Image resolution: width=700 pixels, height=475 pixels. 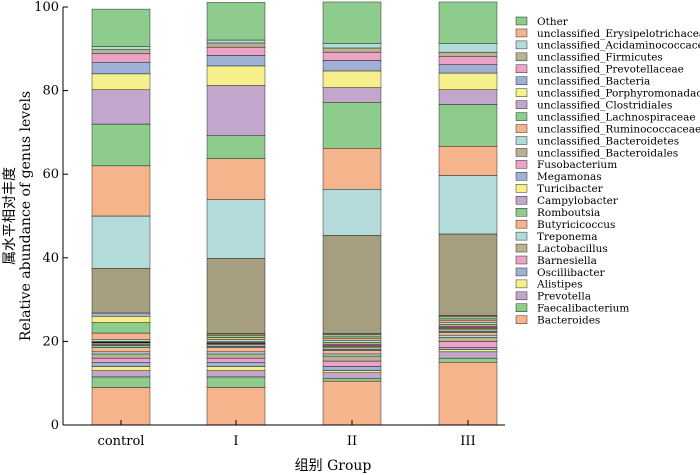 What do you see at coordinates (593, 105) in the screenshot?
I see `legend-item: unclassified_Clostridiales` at bounding box center [593, 105].